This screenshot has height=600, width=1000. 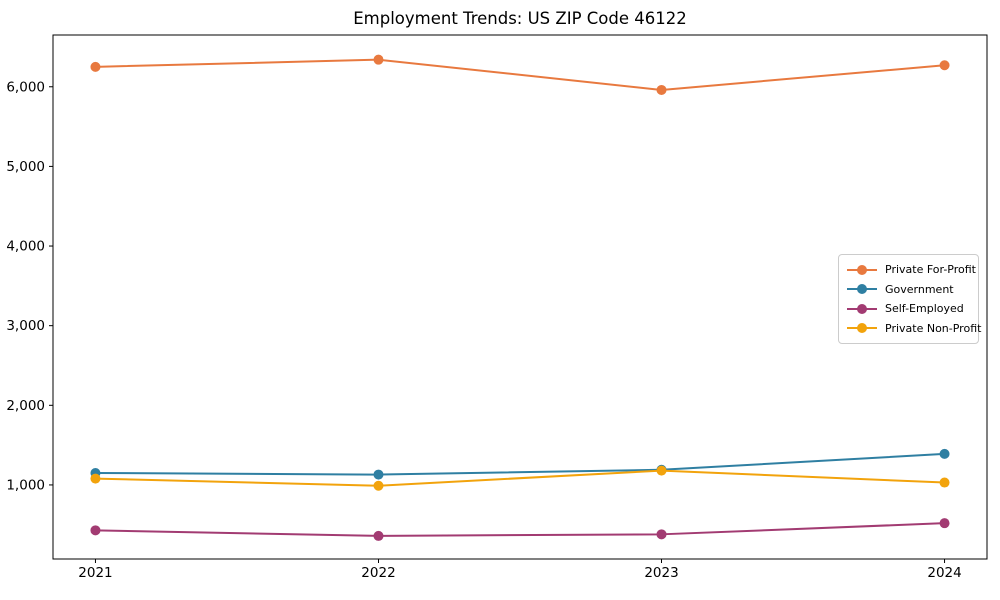 What do you see at coordinates (25, 167) in the screenshot?
I see `svg-text: 5,000` at bounding box center [25, 167].